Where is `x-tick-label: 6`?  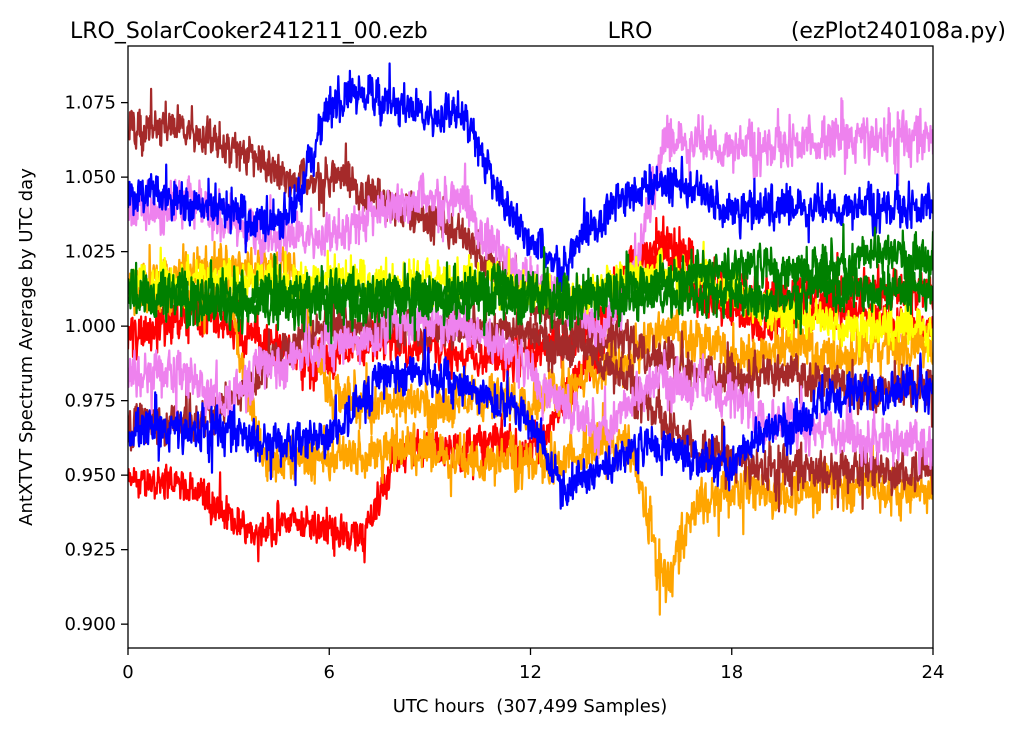 x-tick-label: 6 is located at coordinates (329, 672).